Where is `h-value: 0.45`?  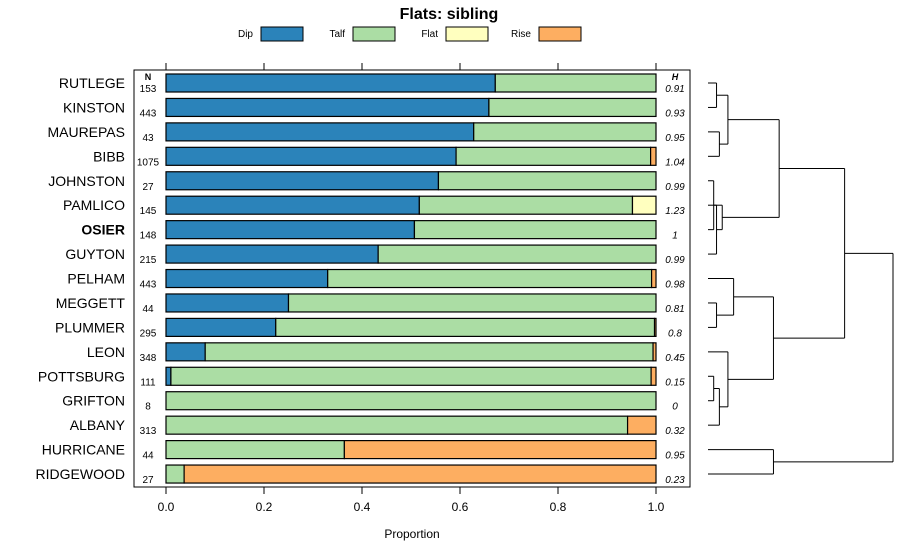
h-value: 0.45 is located at coordinates (675, 358).